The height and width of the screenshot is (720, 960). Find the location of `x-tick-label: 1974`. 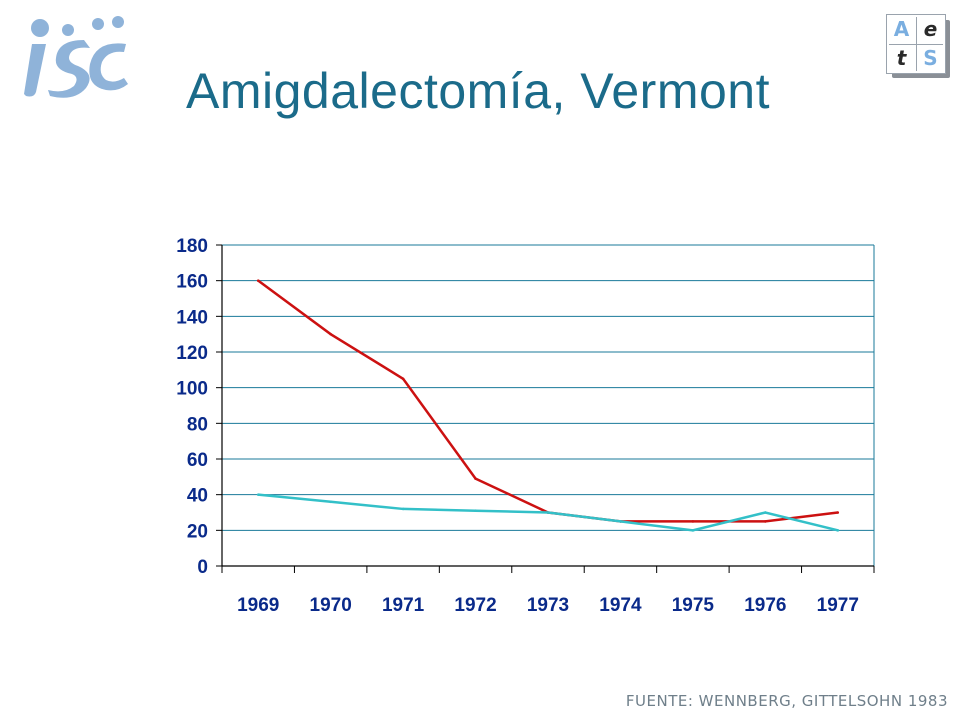

x-tick-label: 1974 is located at coordinates (620, 605).